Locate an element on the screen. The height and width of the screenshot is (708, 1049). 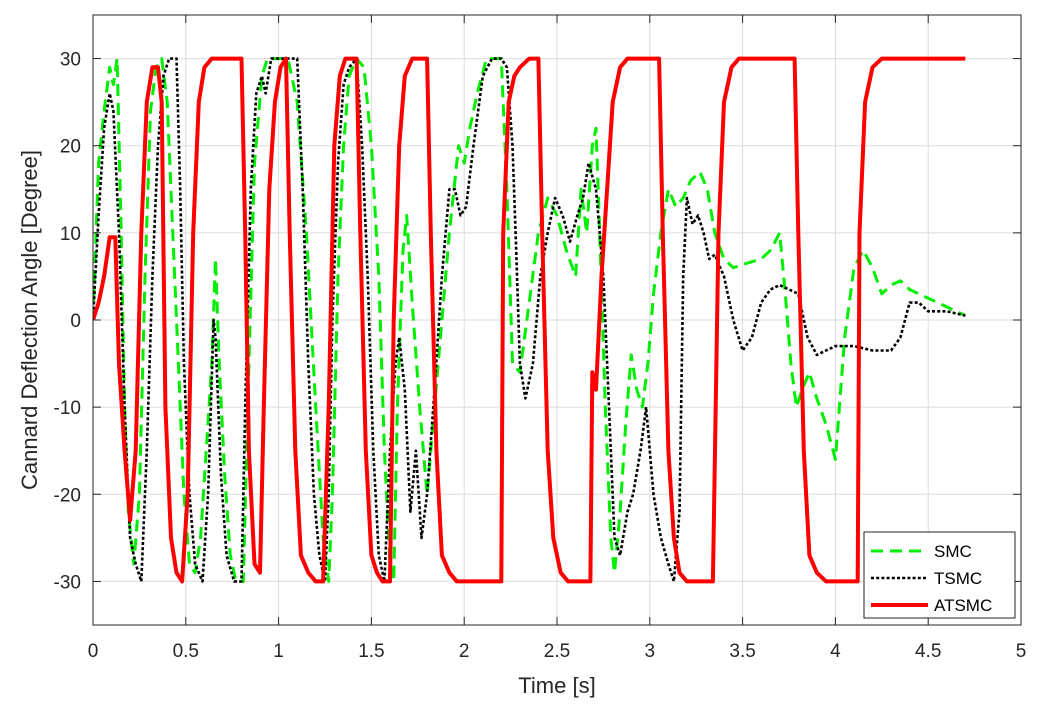
x-tick-label: 5 is located at coordinates (1021, 651).